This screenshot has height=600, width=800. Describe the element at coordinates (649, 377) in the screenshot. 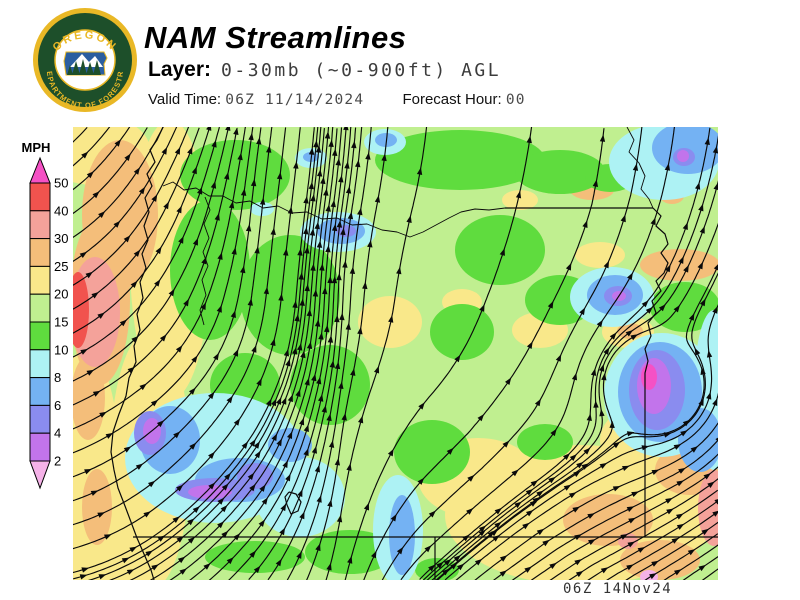

I see `speed-blob-magenta` at that location.